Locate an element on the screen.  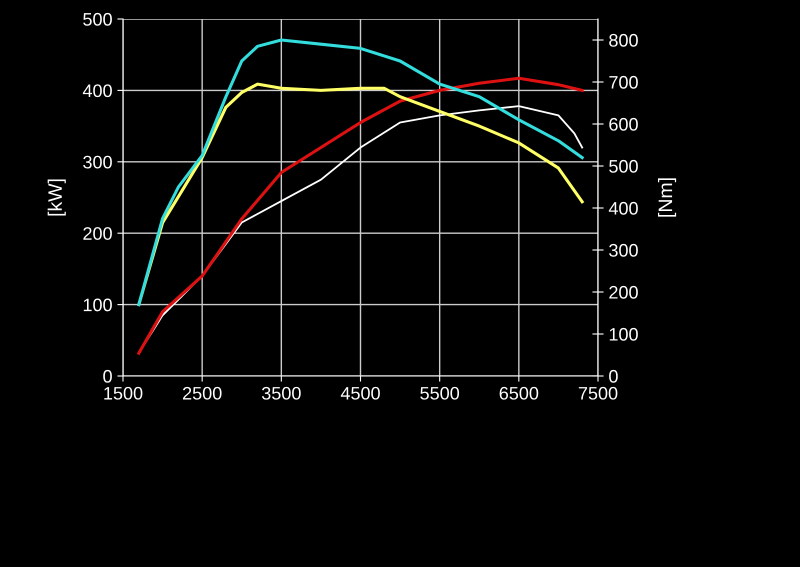
y-tick-label: 200 is located at coordinates (97, 233).